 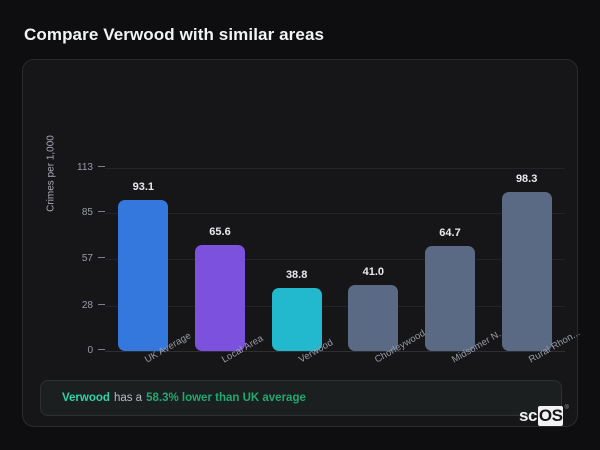 I want to click on chart-baseline, so click(x=335, y=351).